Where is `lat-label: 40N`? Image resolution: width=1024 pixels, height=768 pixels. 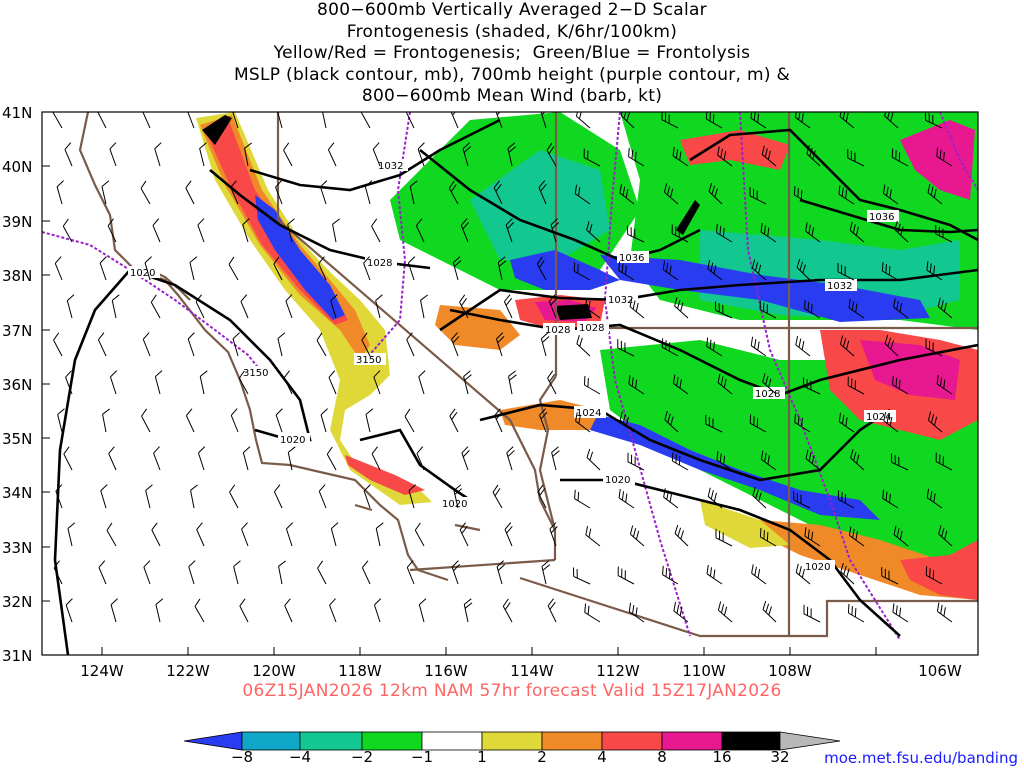 lat-label: 40N is located at coordinates (17, 167).